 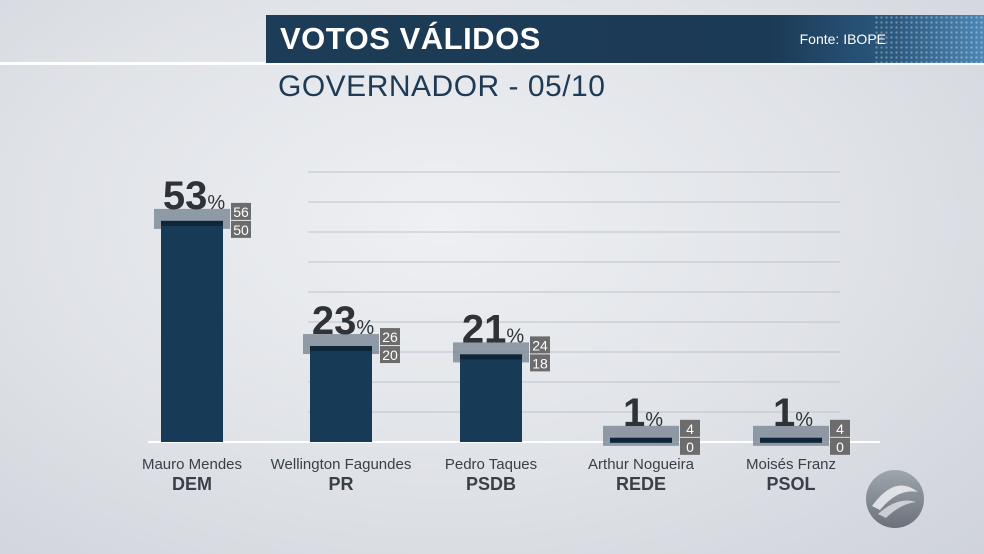 What do you see at coordinates (790, 484) in the screenshot?
I see `party-label: PSOL` at bounding box center [790, 484].